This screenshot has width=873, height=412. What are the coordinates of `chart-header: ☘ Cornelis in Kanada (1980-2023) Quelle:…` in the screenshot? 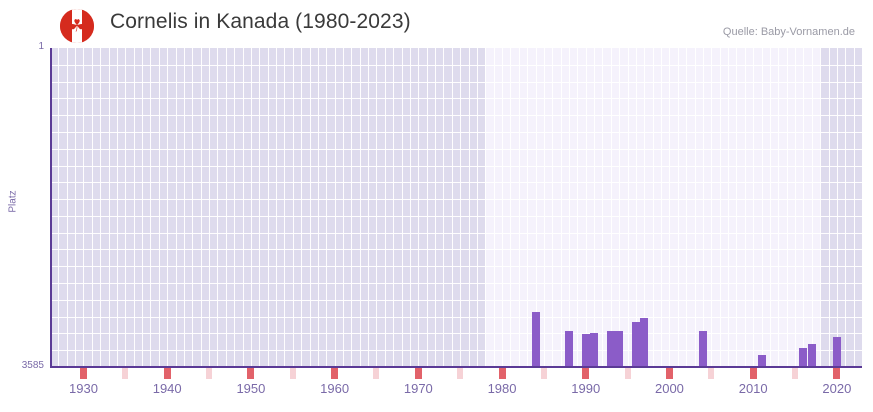 It's located at (436, 23).